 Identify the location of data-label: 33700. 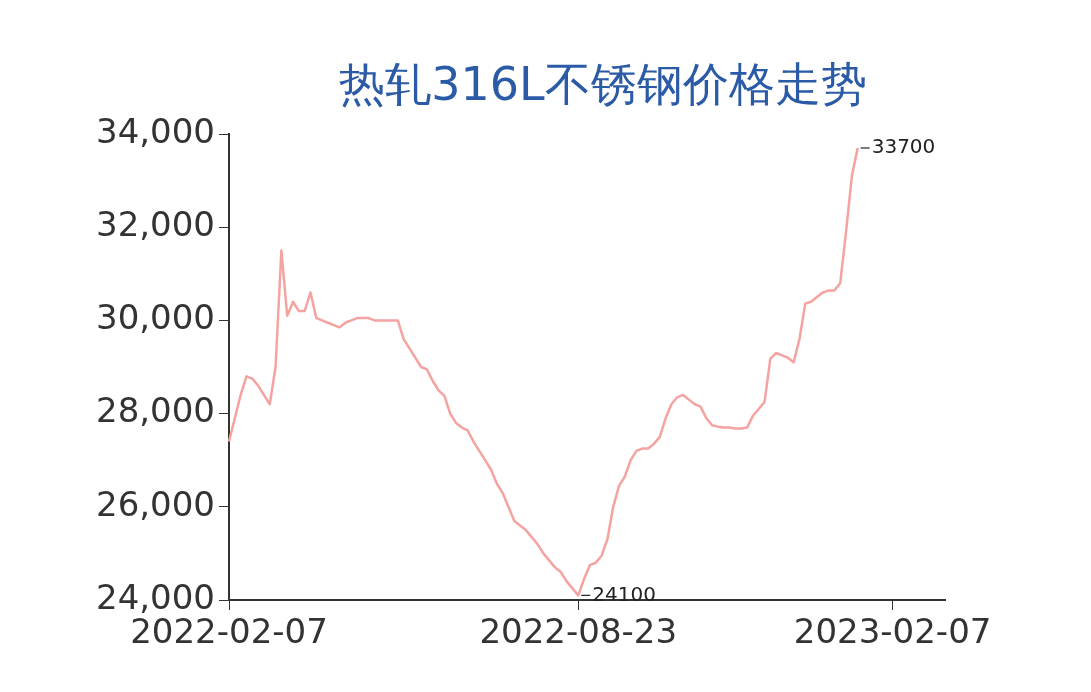
(903, 146).